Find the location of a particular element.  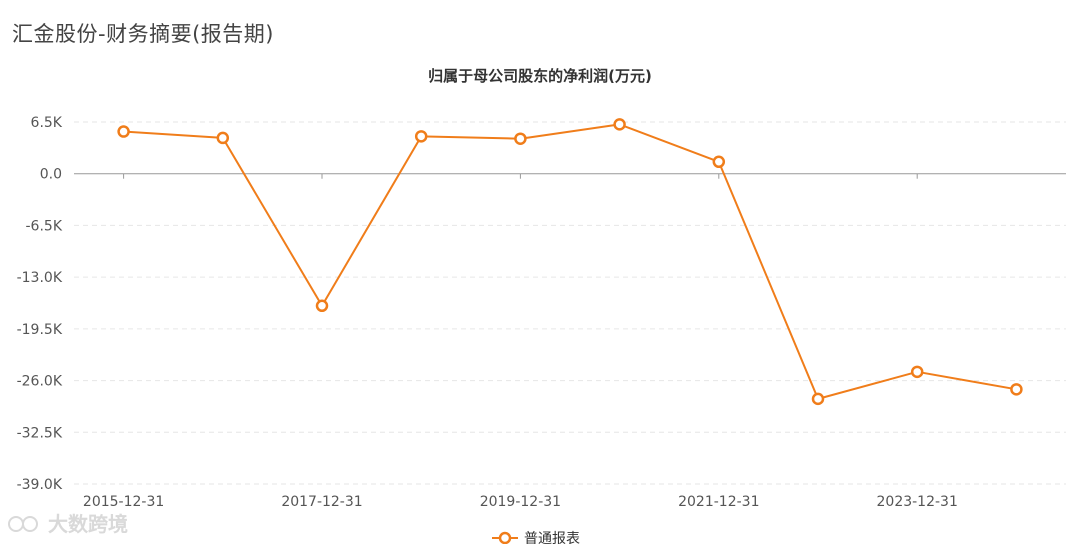

watermark: 大数跨境 is located at coordinates (68, 522).